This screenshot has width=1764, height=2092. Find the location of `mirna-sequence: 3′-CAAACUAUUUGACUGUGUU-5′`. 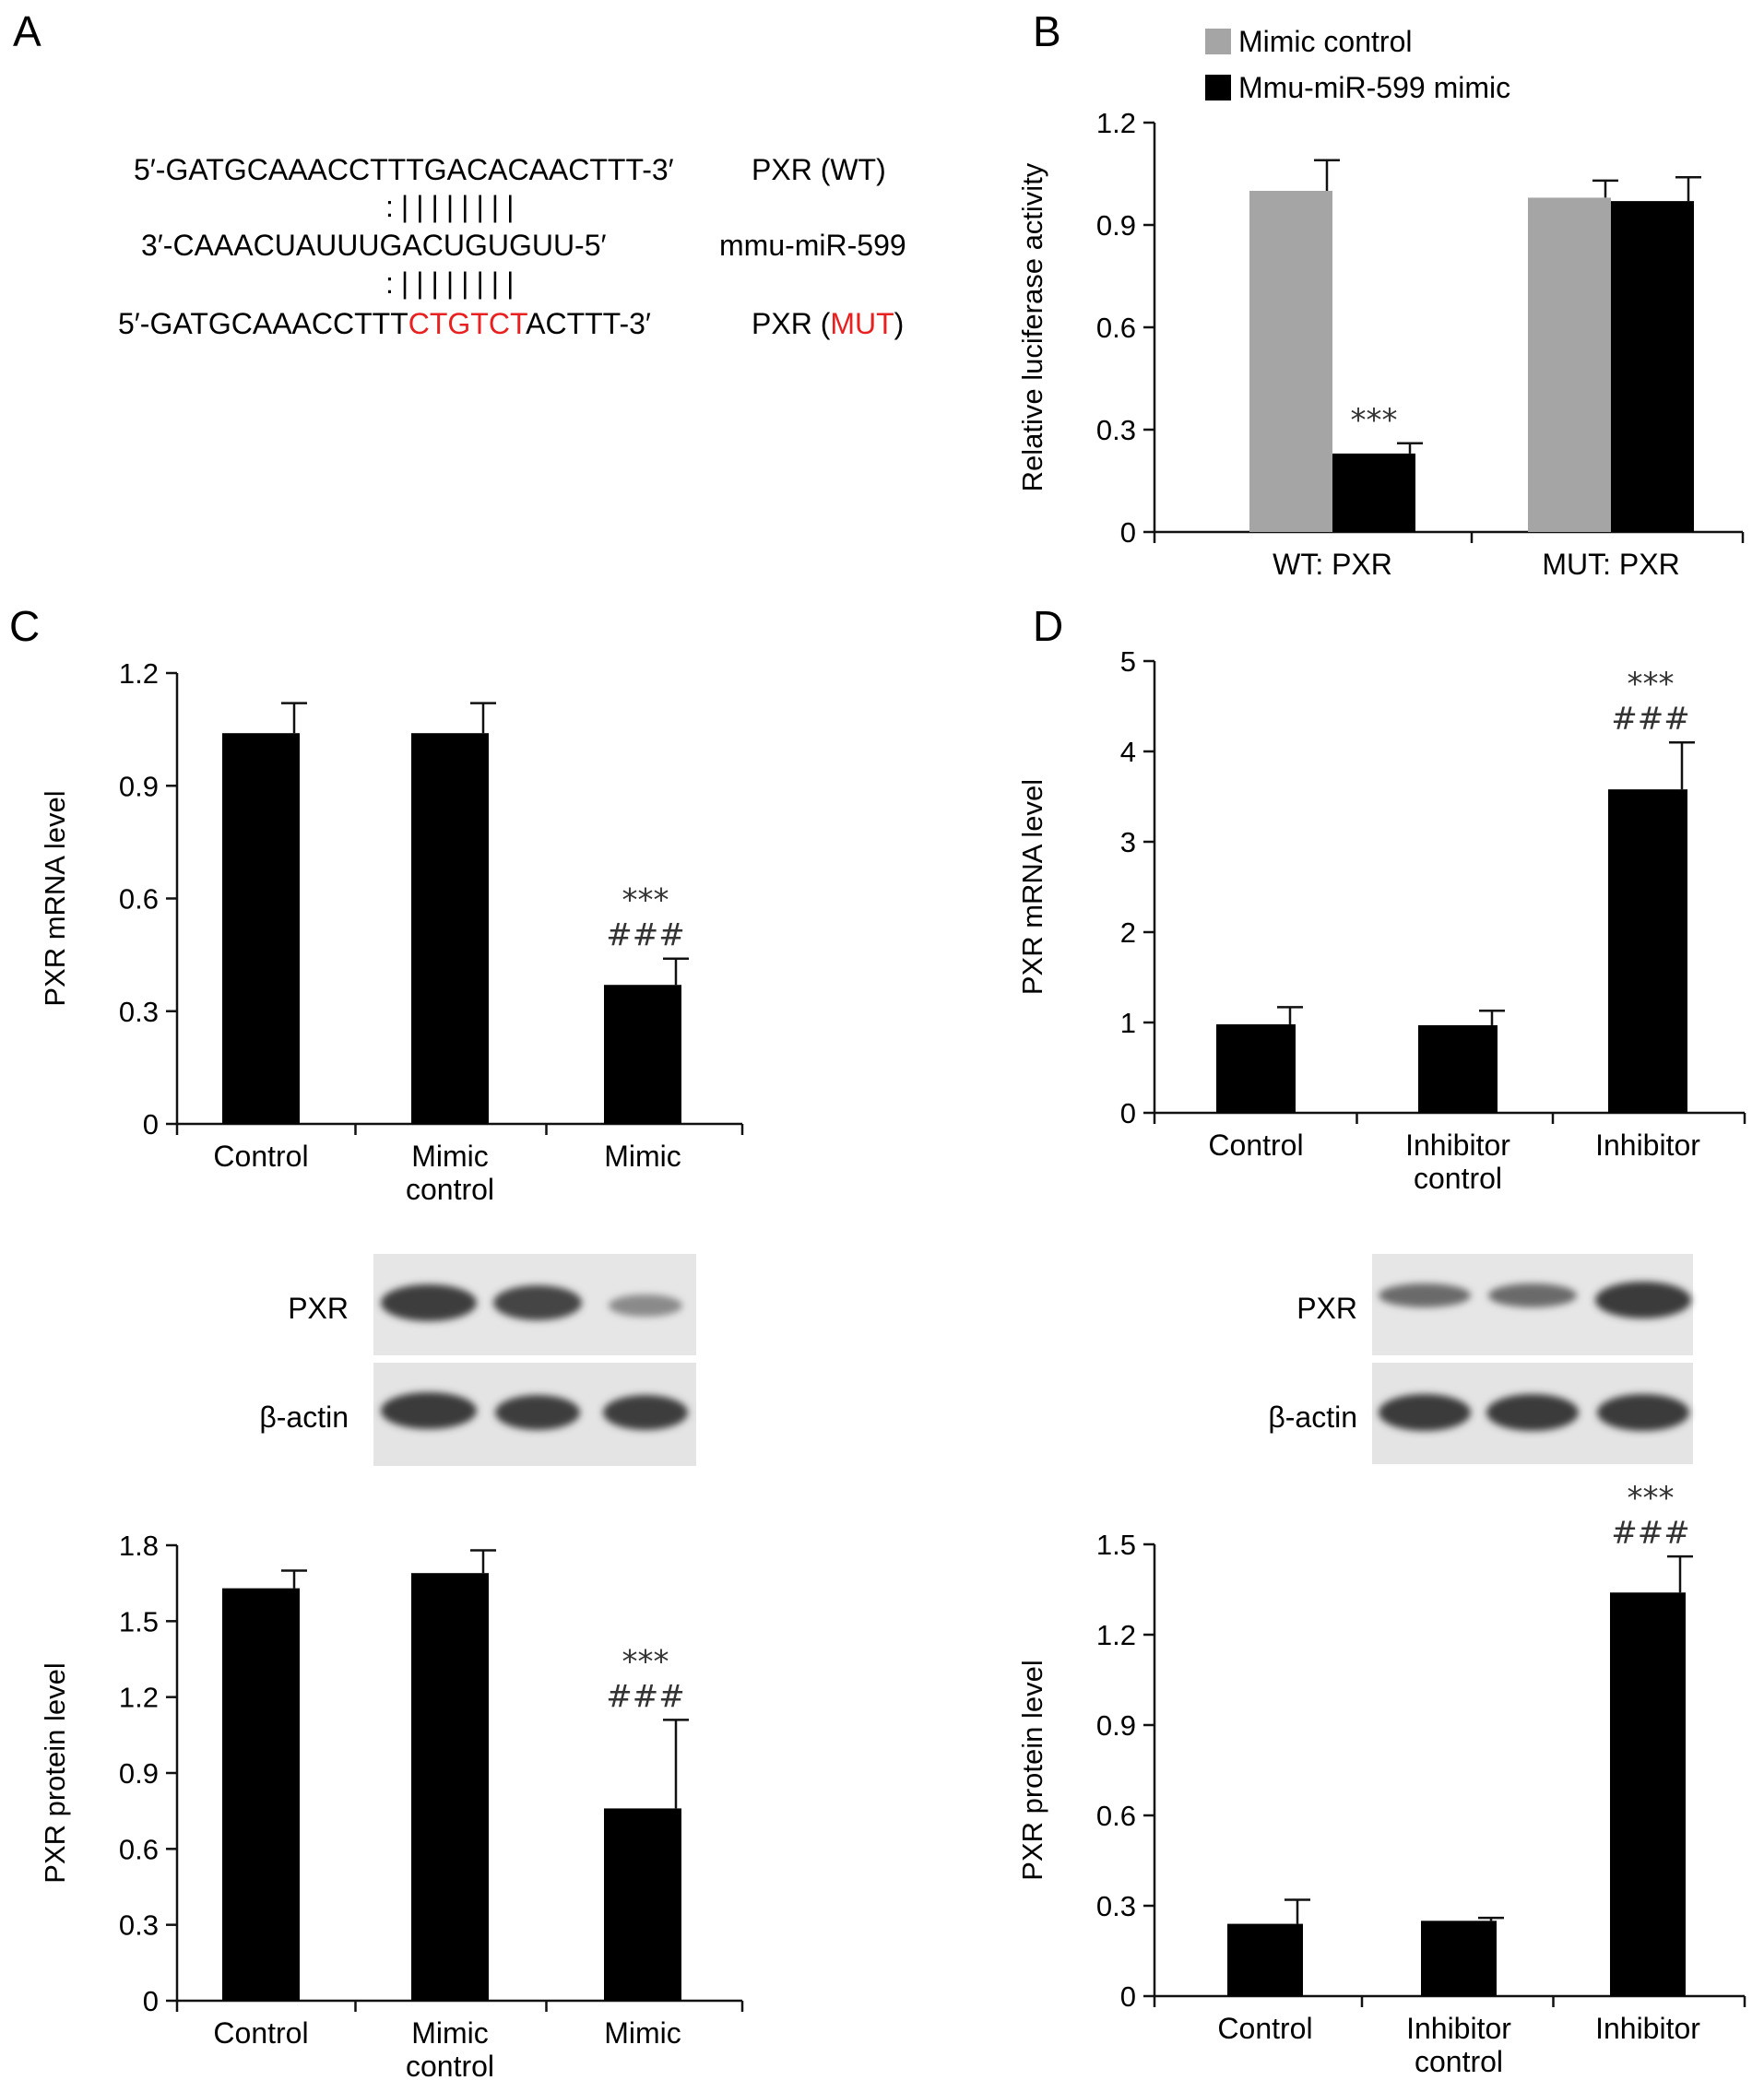

mirna-sequence: 3′-CAAACUAUUUGACUGUGUU-5′ is located at coordinates (374, 245).